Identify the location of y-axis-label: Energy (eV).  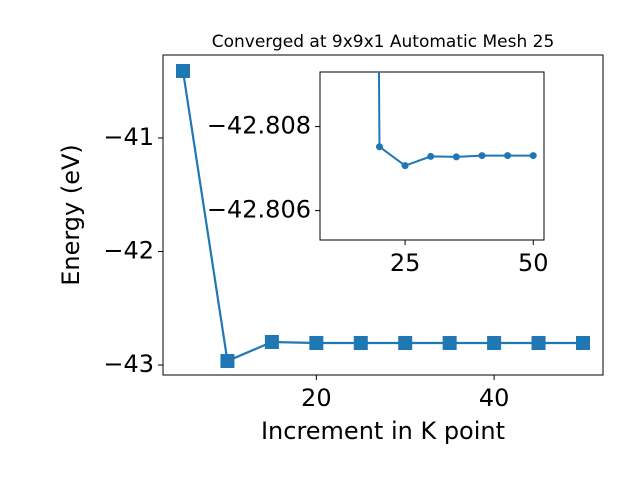
(71, 215).